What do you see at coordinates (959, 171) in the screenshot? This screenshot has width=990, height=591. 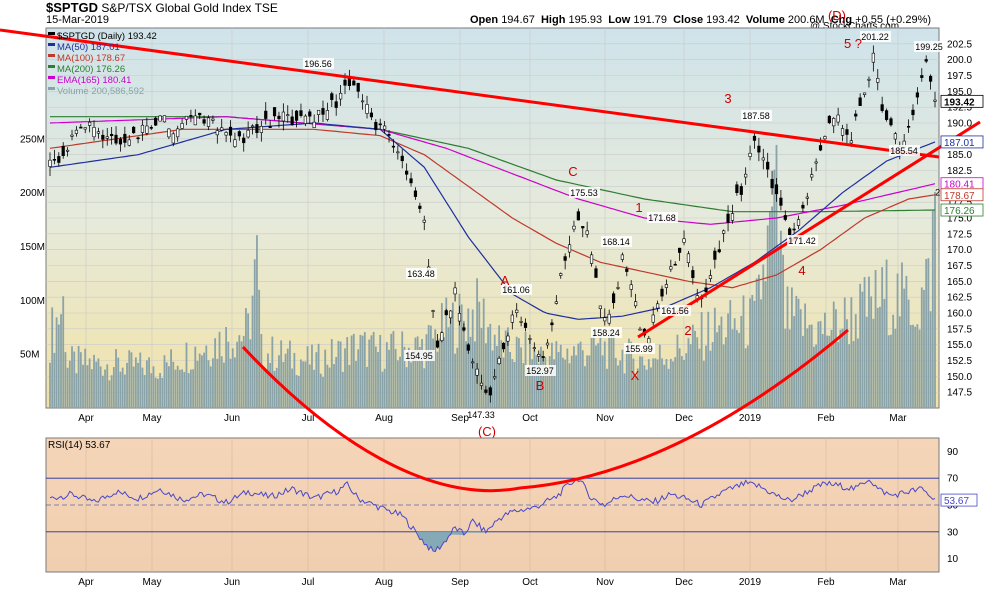 I see `price-tick-label: 182.5` at bounding box center [959, 171].